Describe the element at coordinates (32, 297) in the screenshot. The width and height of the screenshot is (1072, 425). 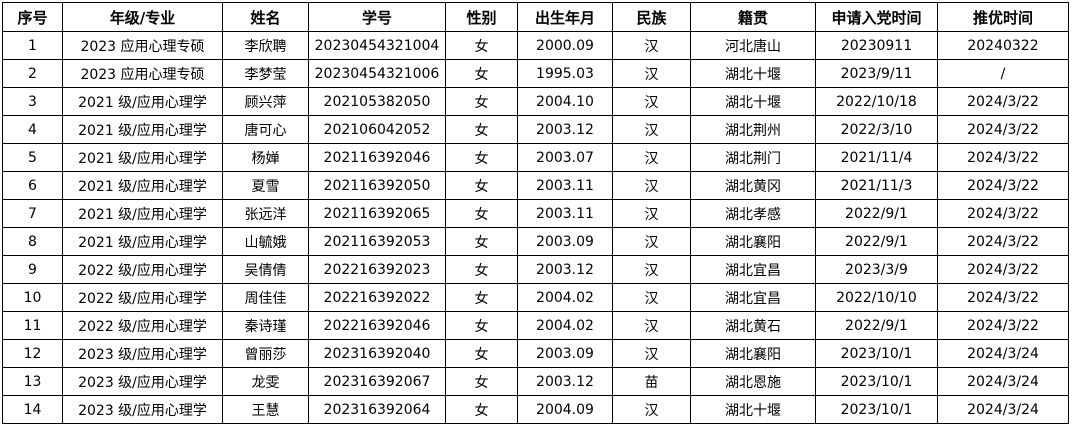
I see `cell-index: 10` at that location.